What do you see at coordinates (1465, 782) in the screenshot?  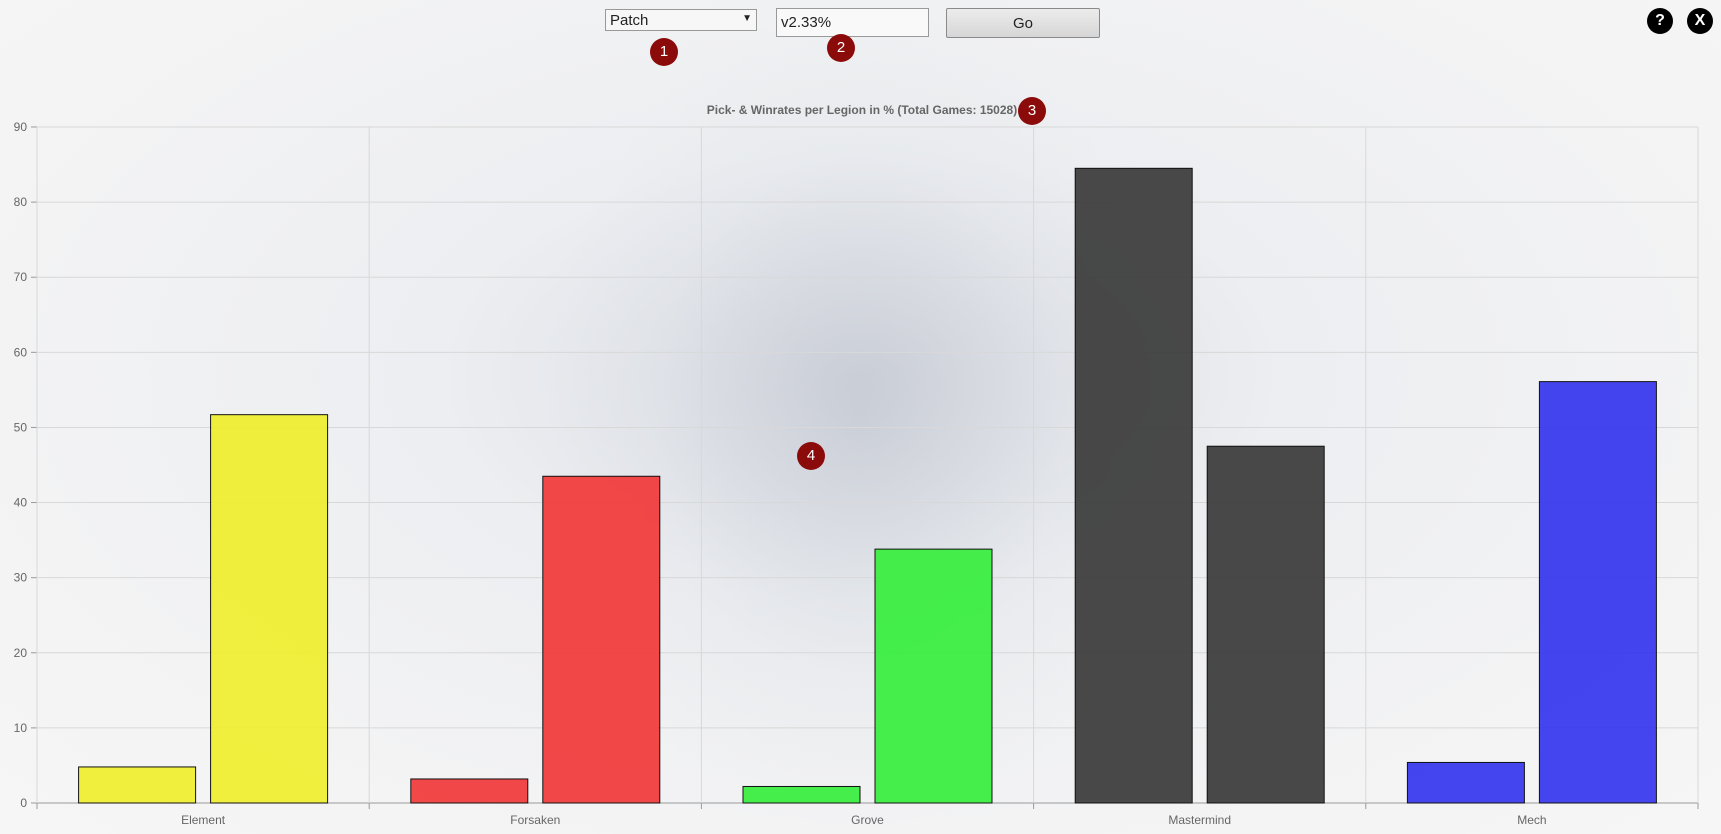 I see `bar-pickrate-mech` at bounding box center [1465, 782].